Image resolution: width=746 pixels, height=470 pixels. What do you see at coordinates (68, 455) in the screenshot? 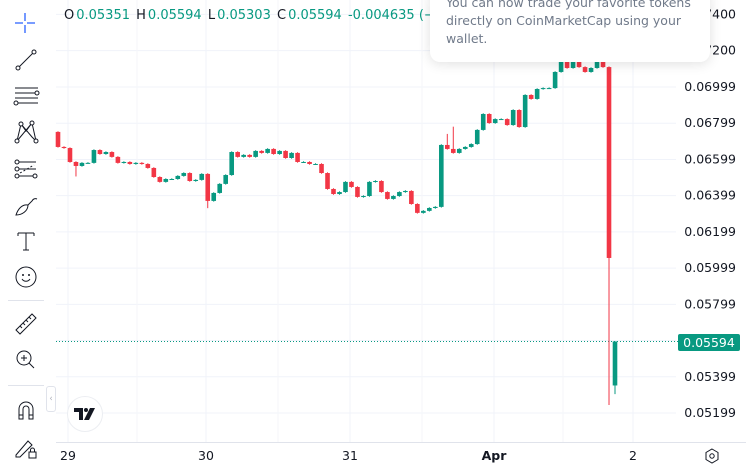
I see `time-axis-label: 29` at bounding box center [68, 455].